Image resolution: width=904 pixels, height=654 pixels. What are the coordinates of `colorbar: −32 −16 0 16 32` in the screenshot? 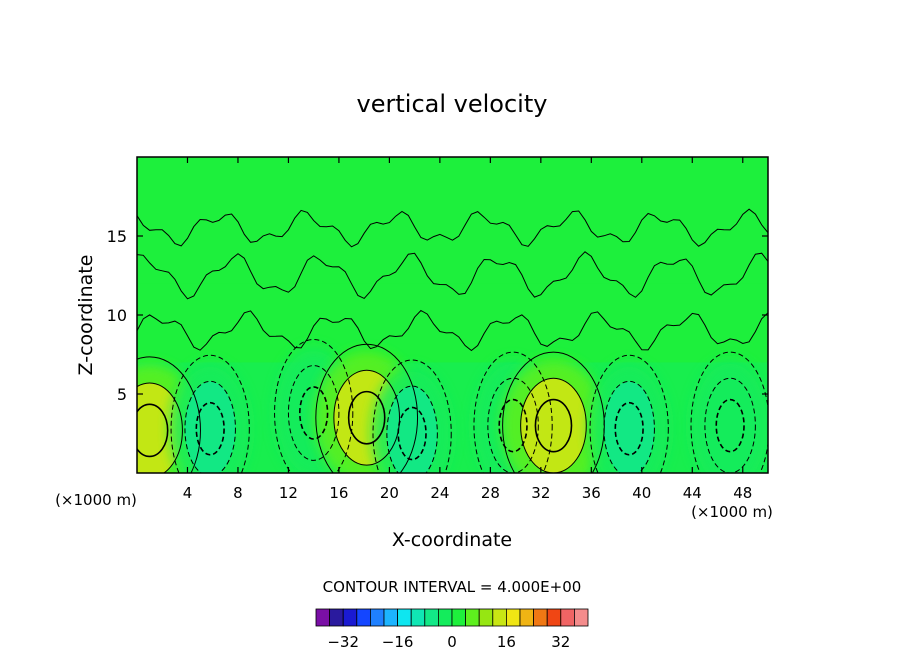 It's located at (452, 629).